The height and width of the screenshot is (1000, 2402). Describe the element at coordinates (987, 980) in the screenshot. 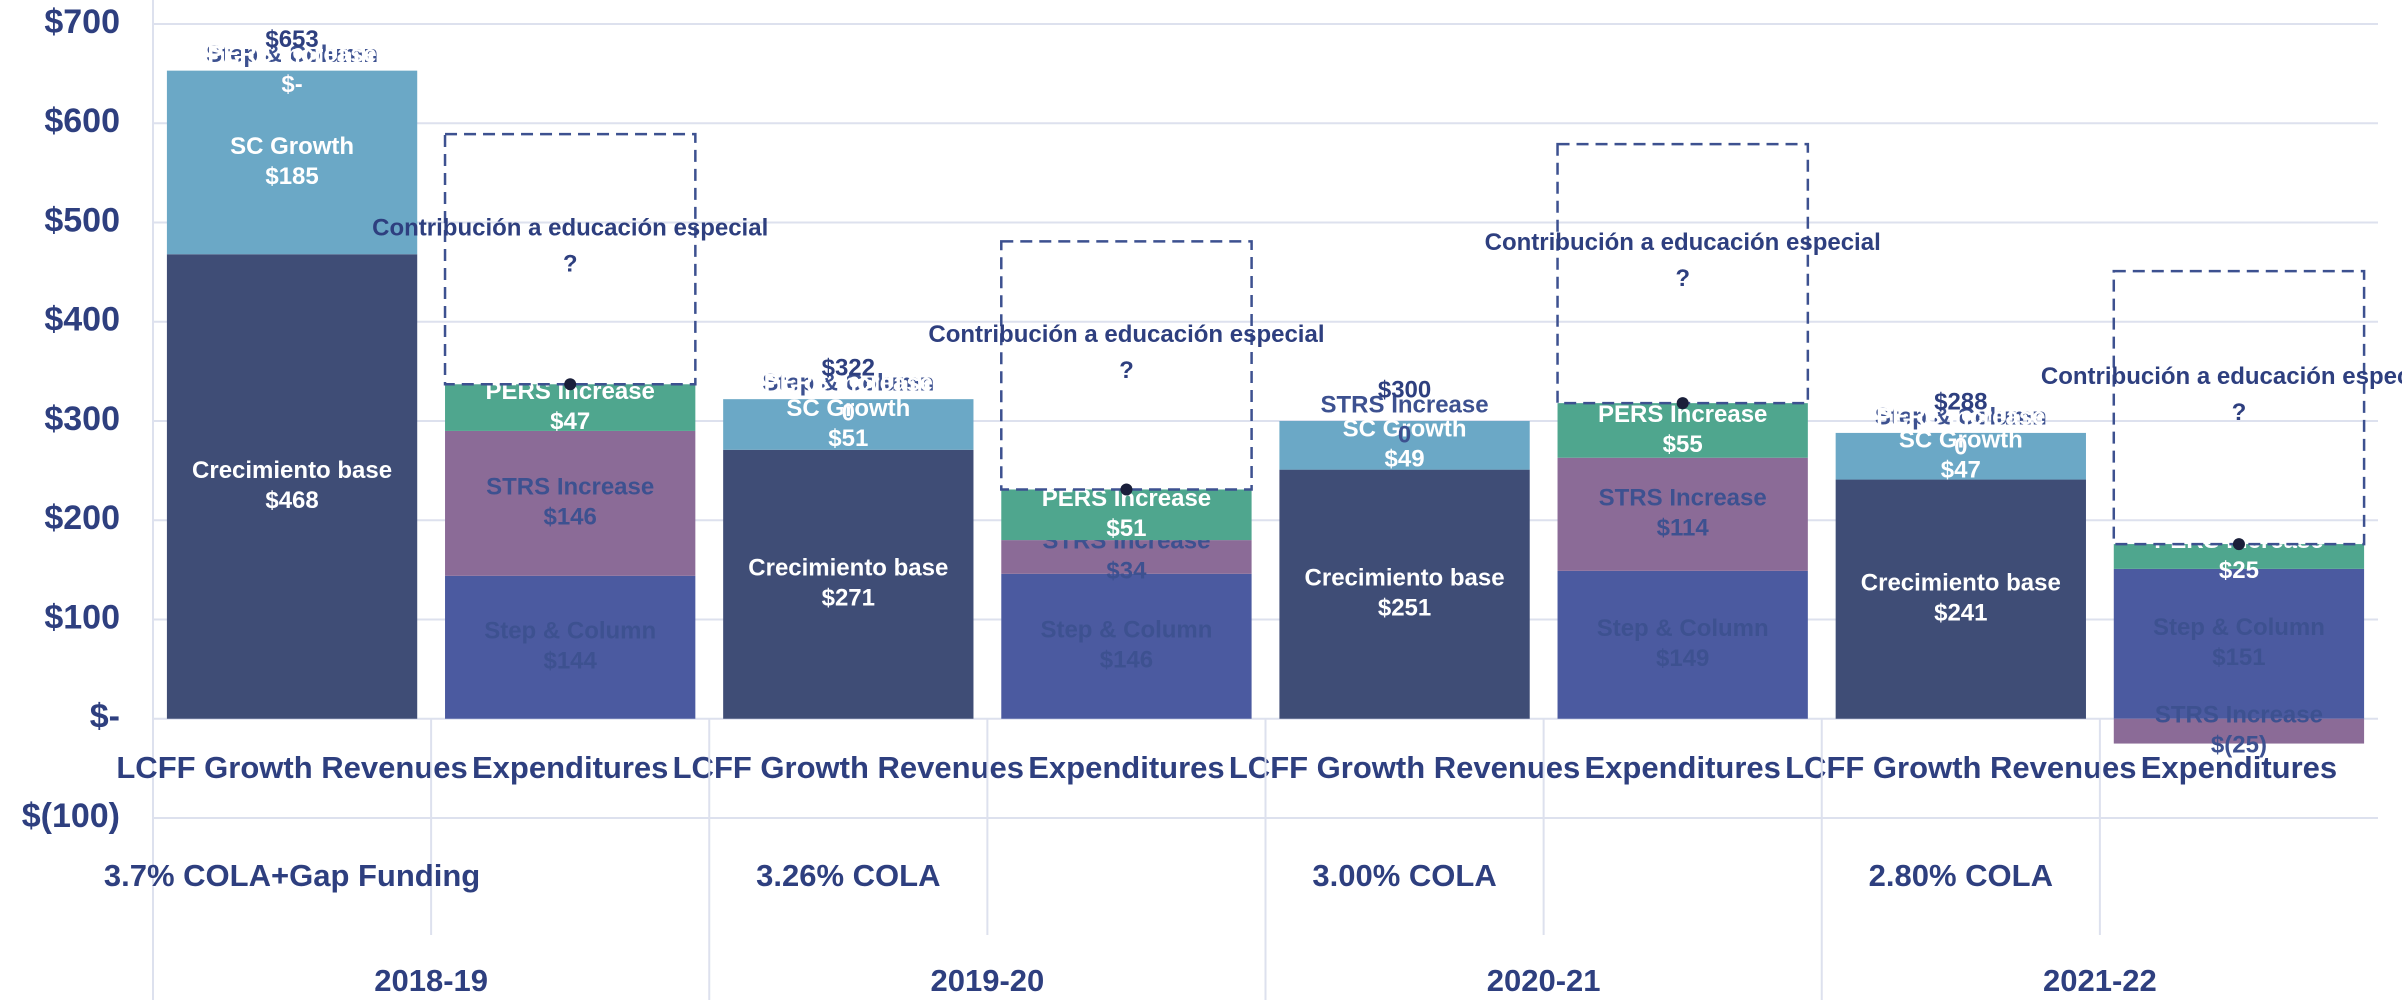

I see `group-label: 2019-20` at that location.